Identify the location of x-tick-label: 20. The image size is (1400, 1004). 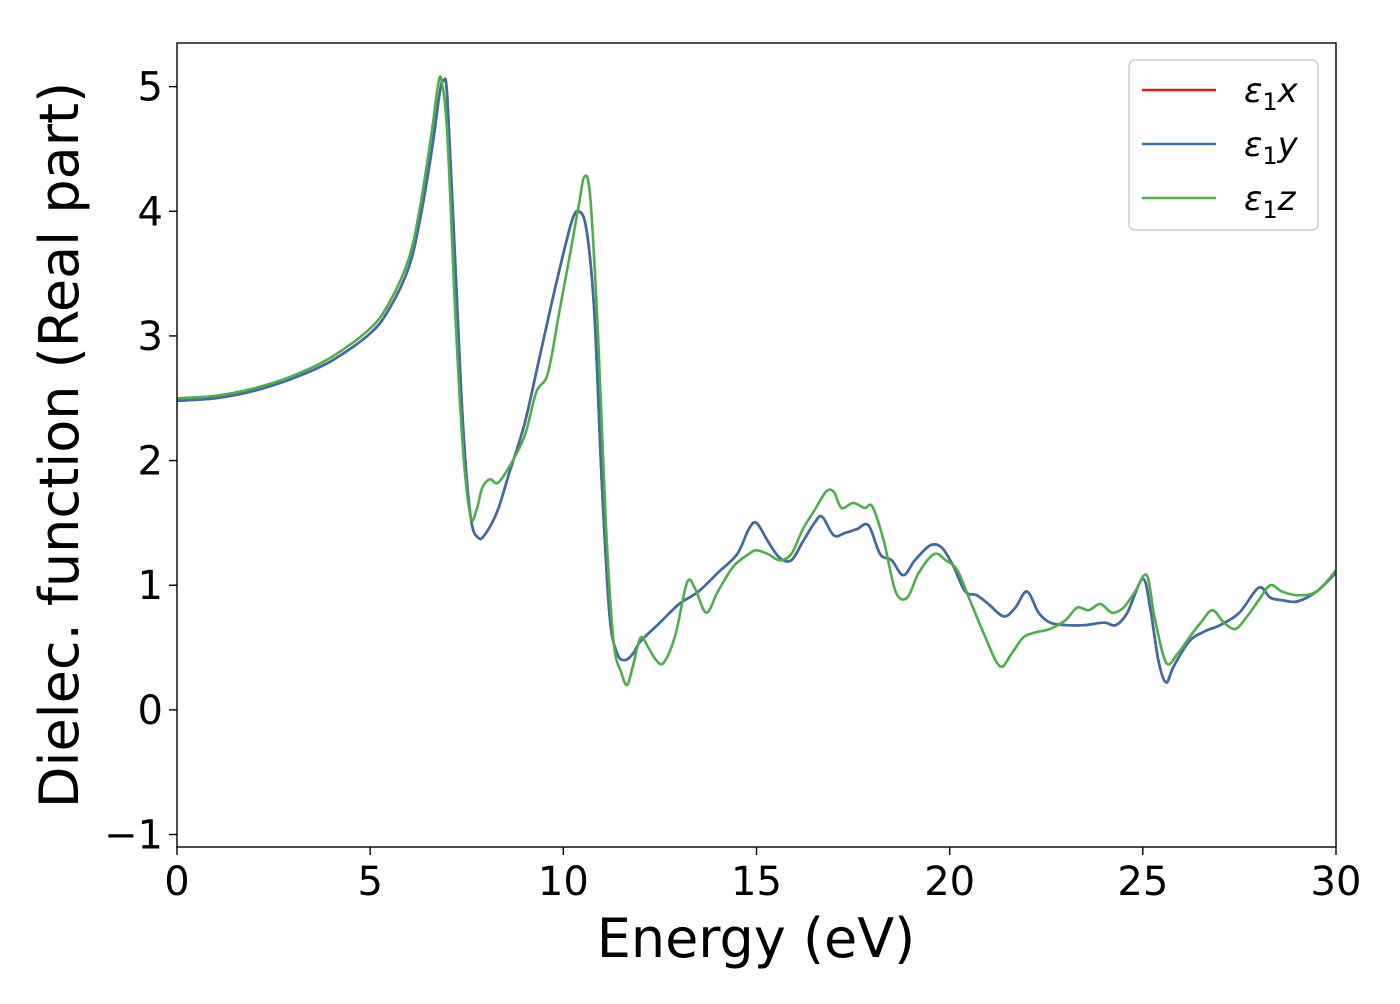
(949, 882).